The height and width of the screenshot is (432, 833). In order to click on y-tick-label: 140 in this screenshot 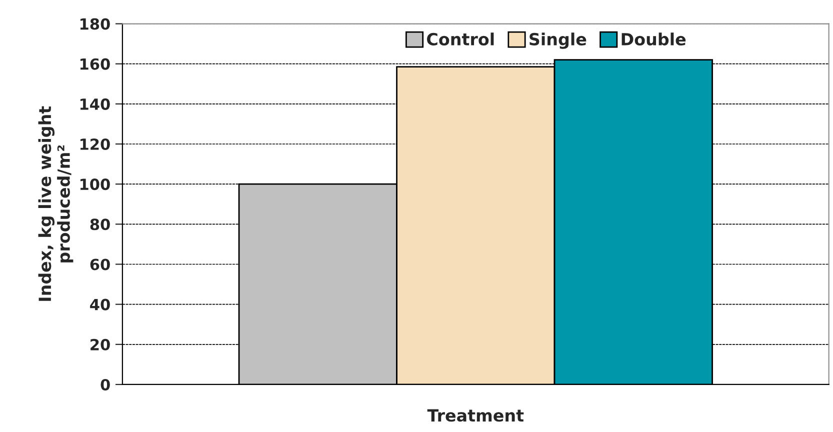, I will do `click(95, 104)`.